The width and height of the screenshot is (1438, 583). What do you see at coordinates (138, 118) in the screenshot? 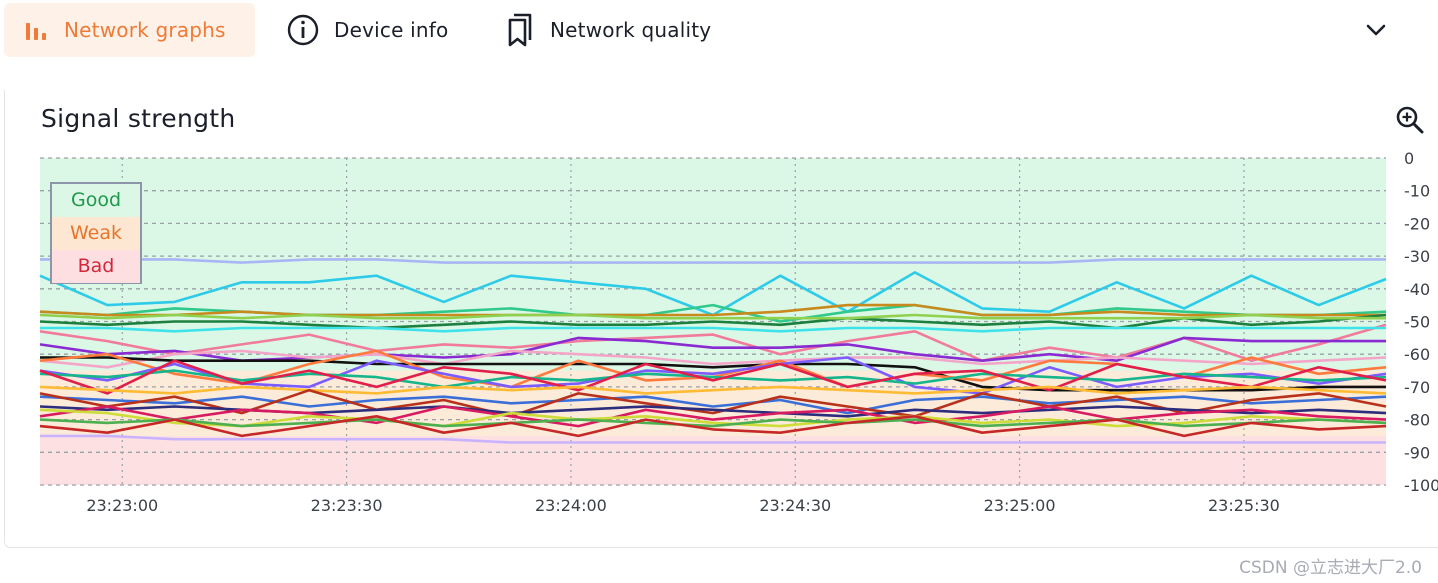
I see `card-title: Signal strength` at bounding box center [138, 118].